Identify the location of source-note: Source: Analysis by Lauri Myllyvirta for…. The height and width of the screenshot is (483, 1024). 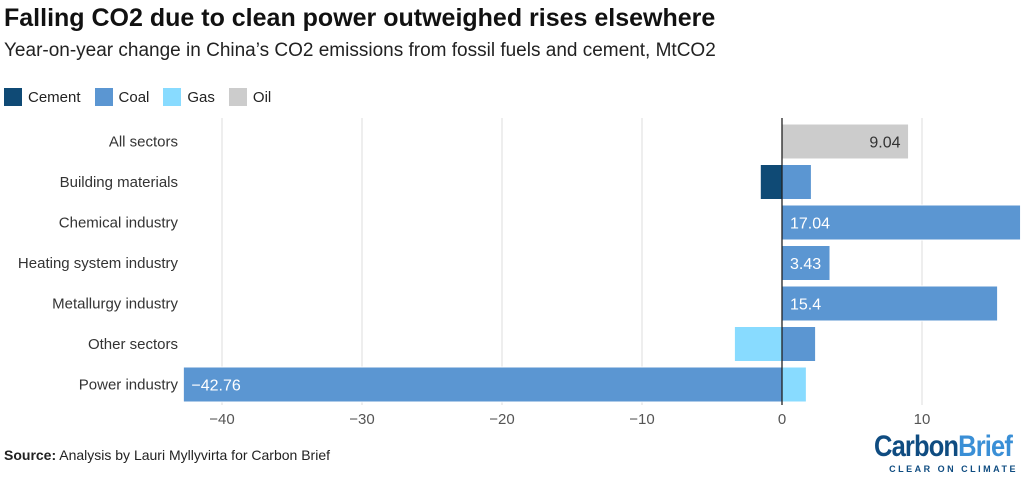
(167, 455).